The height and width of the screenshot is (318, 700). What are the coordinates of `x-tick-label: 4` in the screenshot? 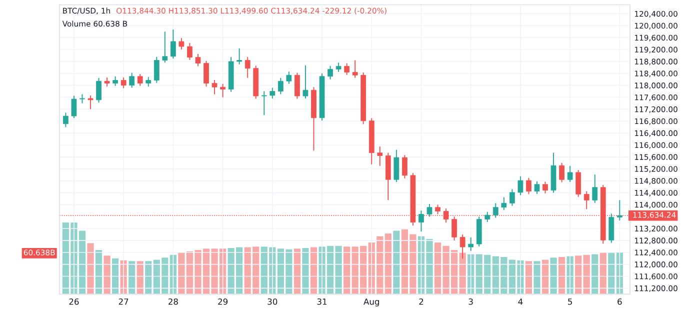 It's located at (520, 301).